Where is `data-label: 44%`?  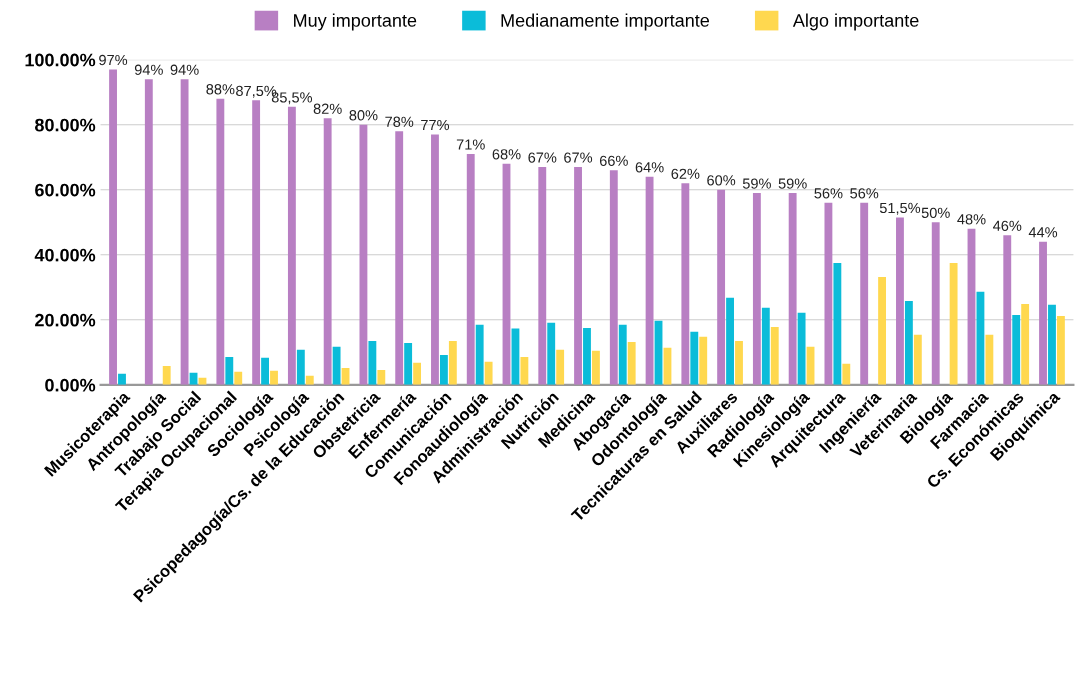
data-label: 44% is located at coordinates (1043, 232).